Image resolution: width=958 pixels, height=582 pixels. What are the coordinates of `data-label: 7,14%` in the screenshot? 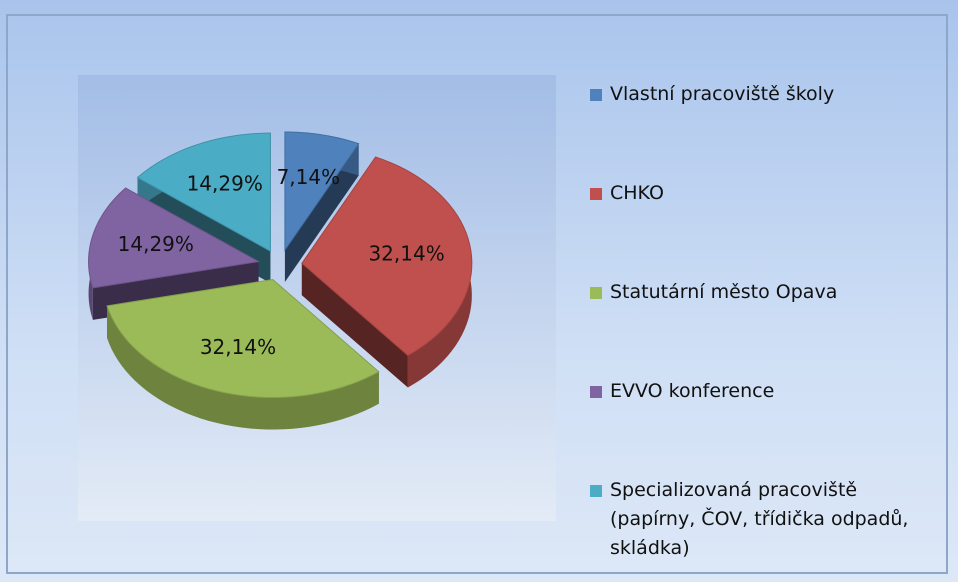 It's located at (309, 177).